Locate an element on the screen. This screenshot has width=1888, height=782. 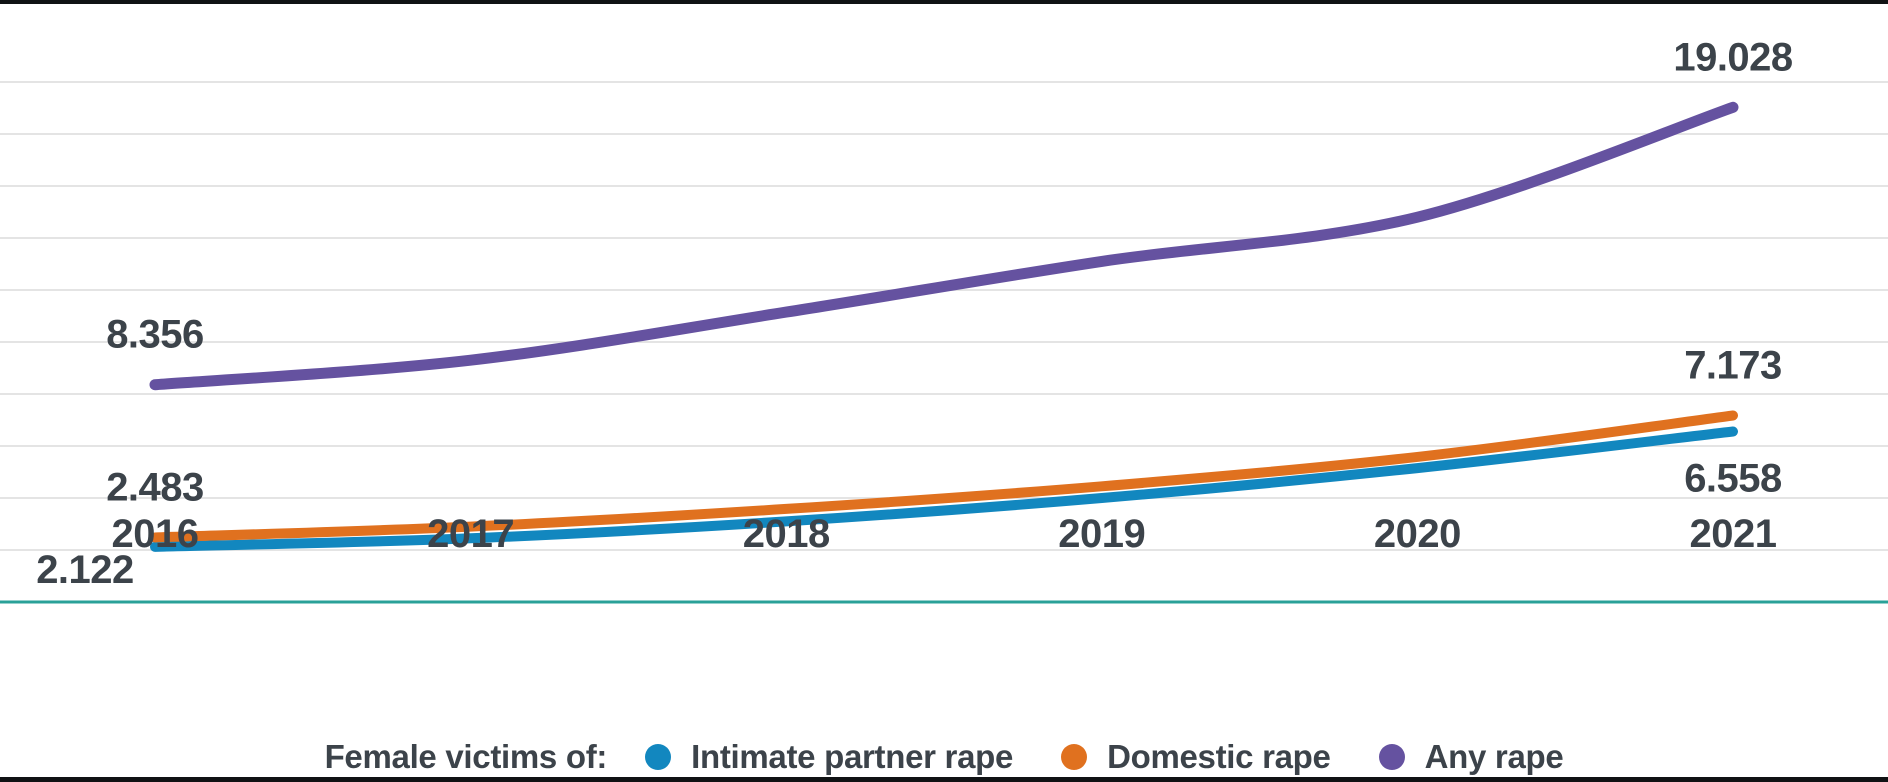
data-label: 2.122 is located at coordinates (85, 570).